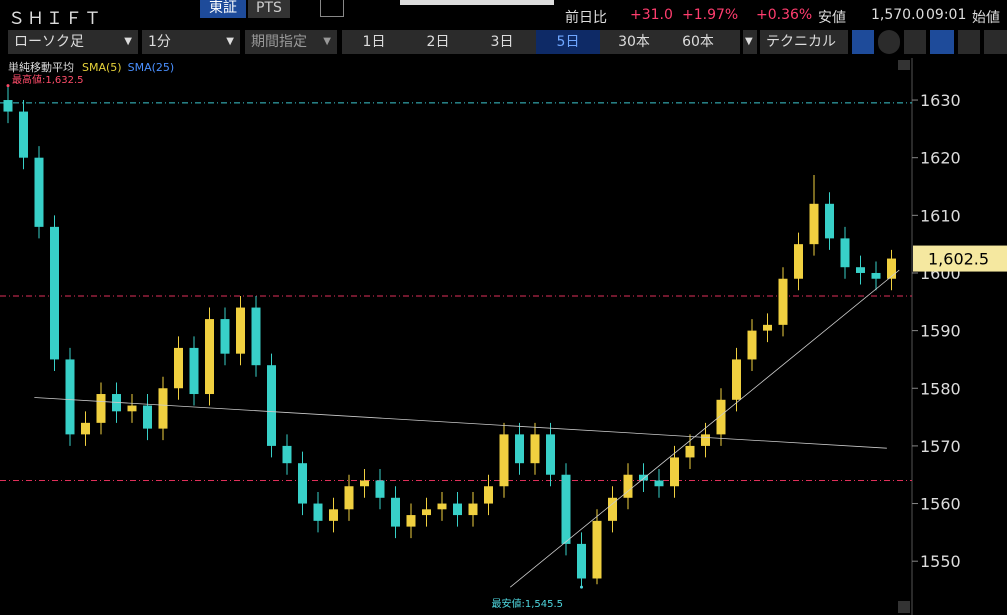 The image size is (1007, 615). I want to click on y-tick-label: 1570, so click(940, 446).